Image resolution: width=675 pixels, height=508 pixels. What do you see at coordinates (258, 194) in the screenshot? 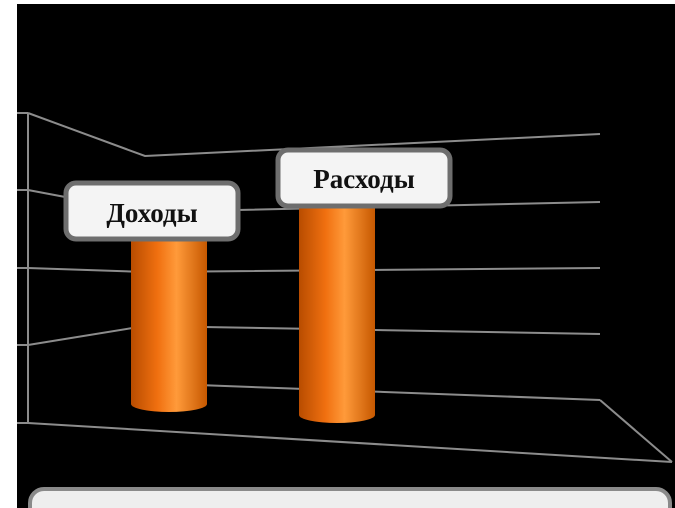
I see `chart-callouts: Доходы Расходы` at bounding box center [258, 194].